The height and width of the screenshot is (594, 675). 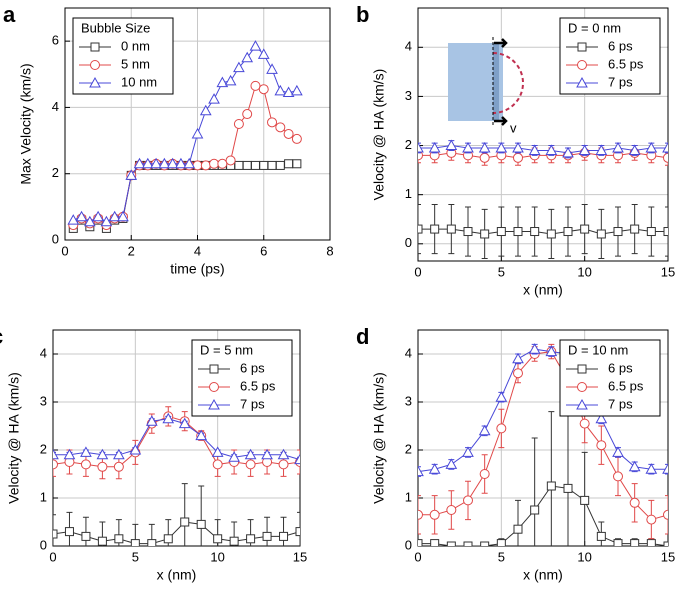 What do you see at coordinates (135, 63) in the screenshot?
I see `legend-label: 5 nm` at bounding box center [135, 63].